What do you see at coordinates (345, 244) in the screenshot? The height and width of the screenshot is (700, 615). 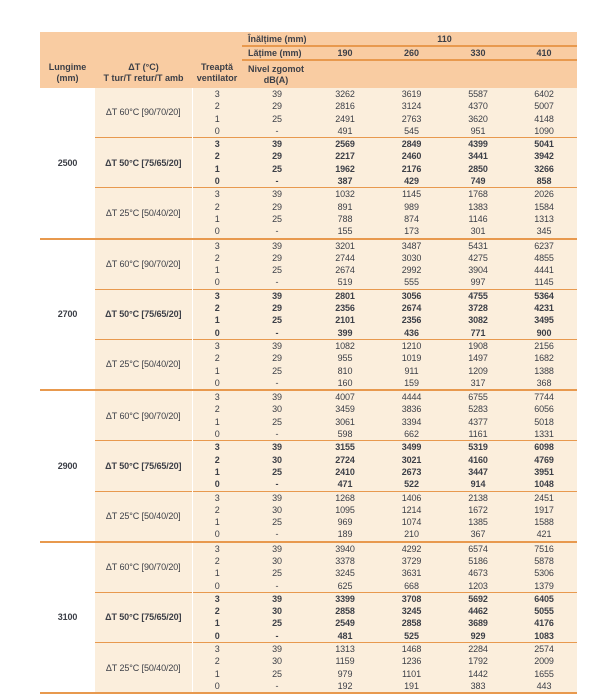 I see `heat-output-value-cell: 3201` at bounding box center [345, 244].